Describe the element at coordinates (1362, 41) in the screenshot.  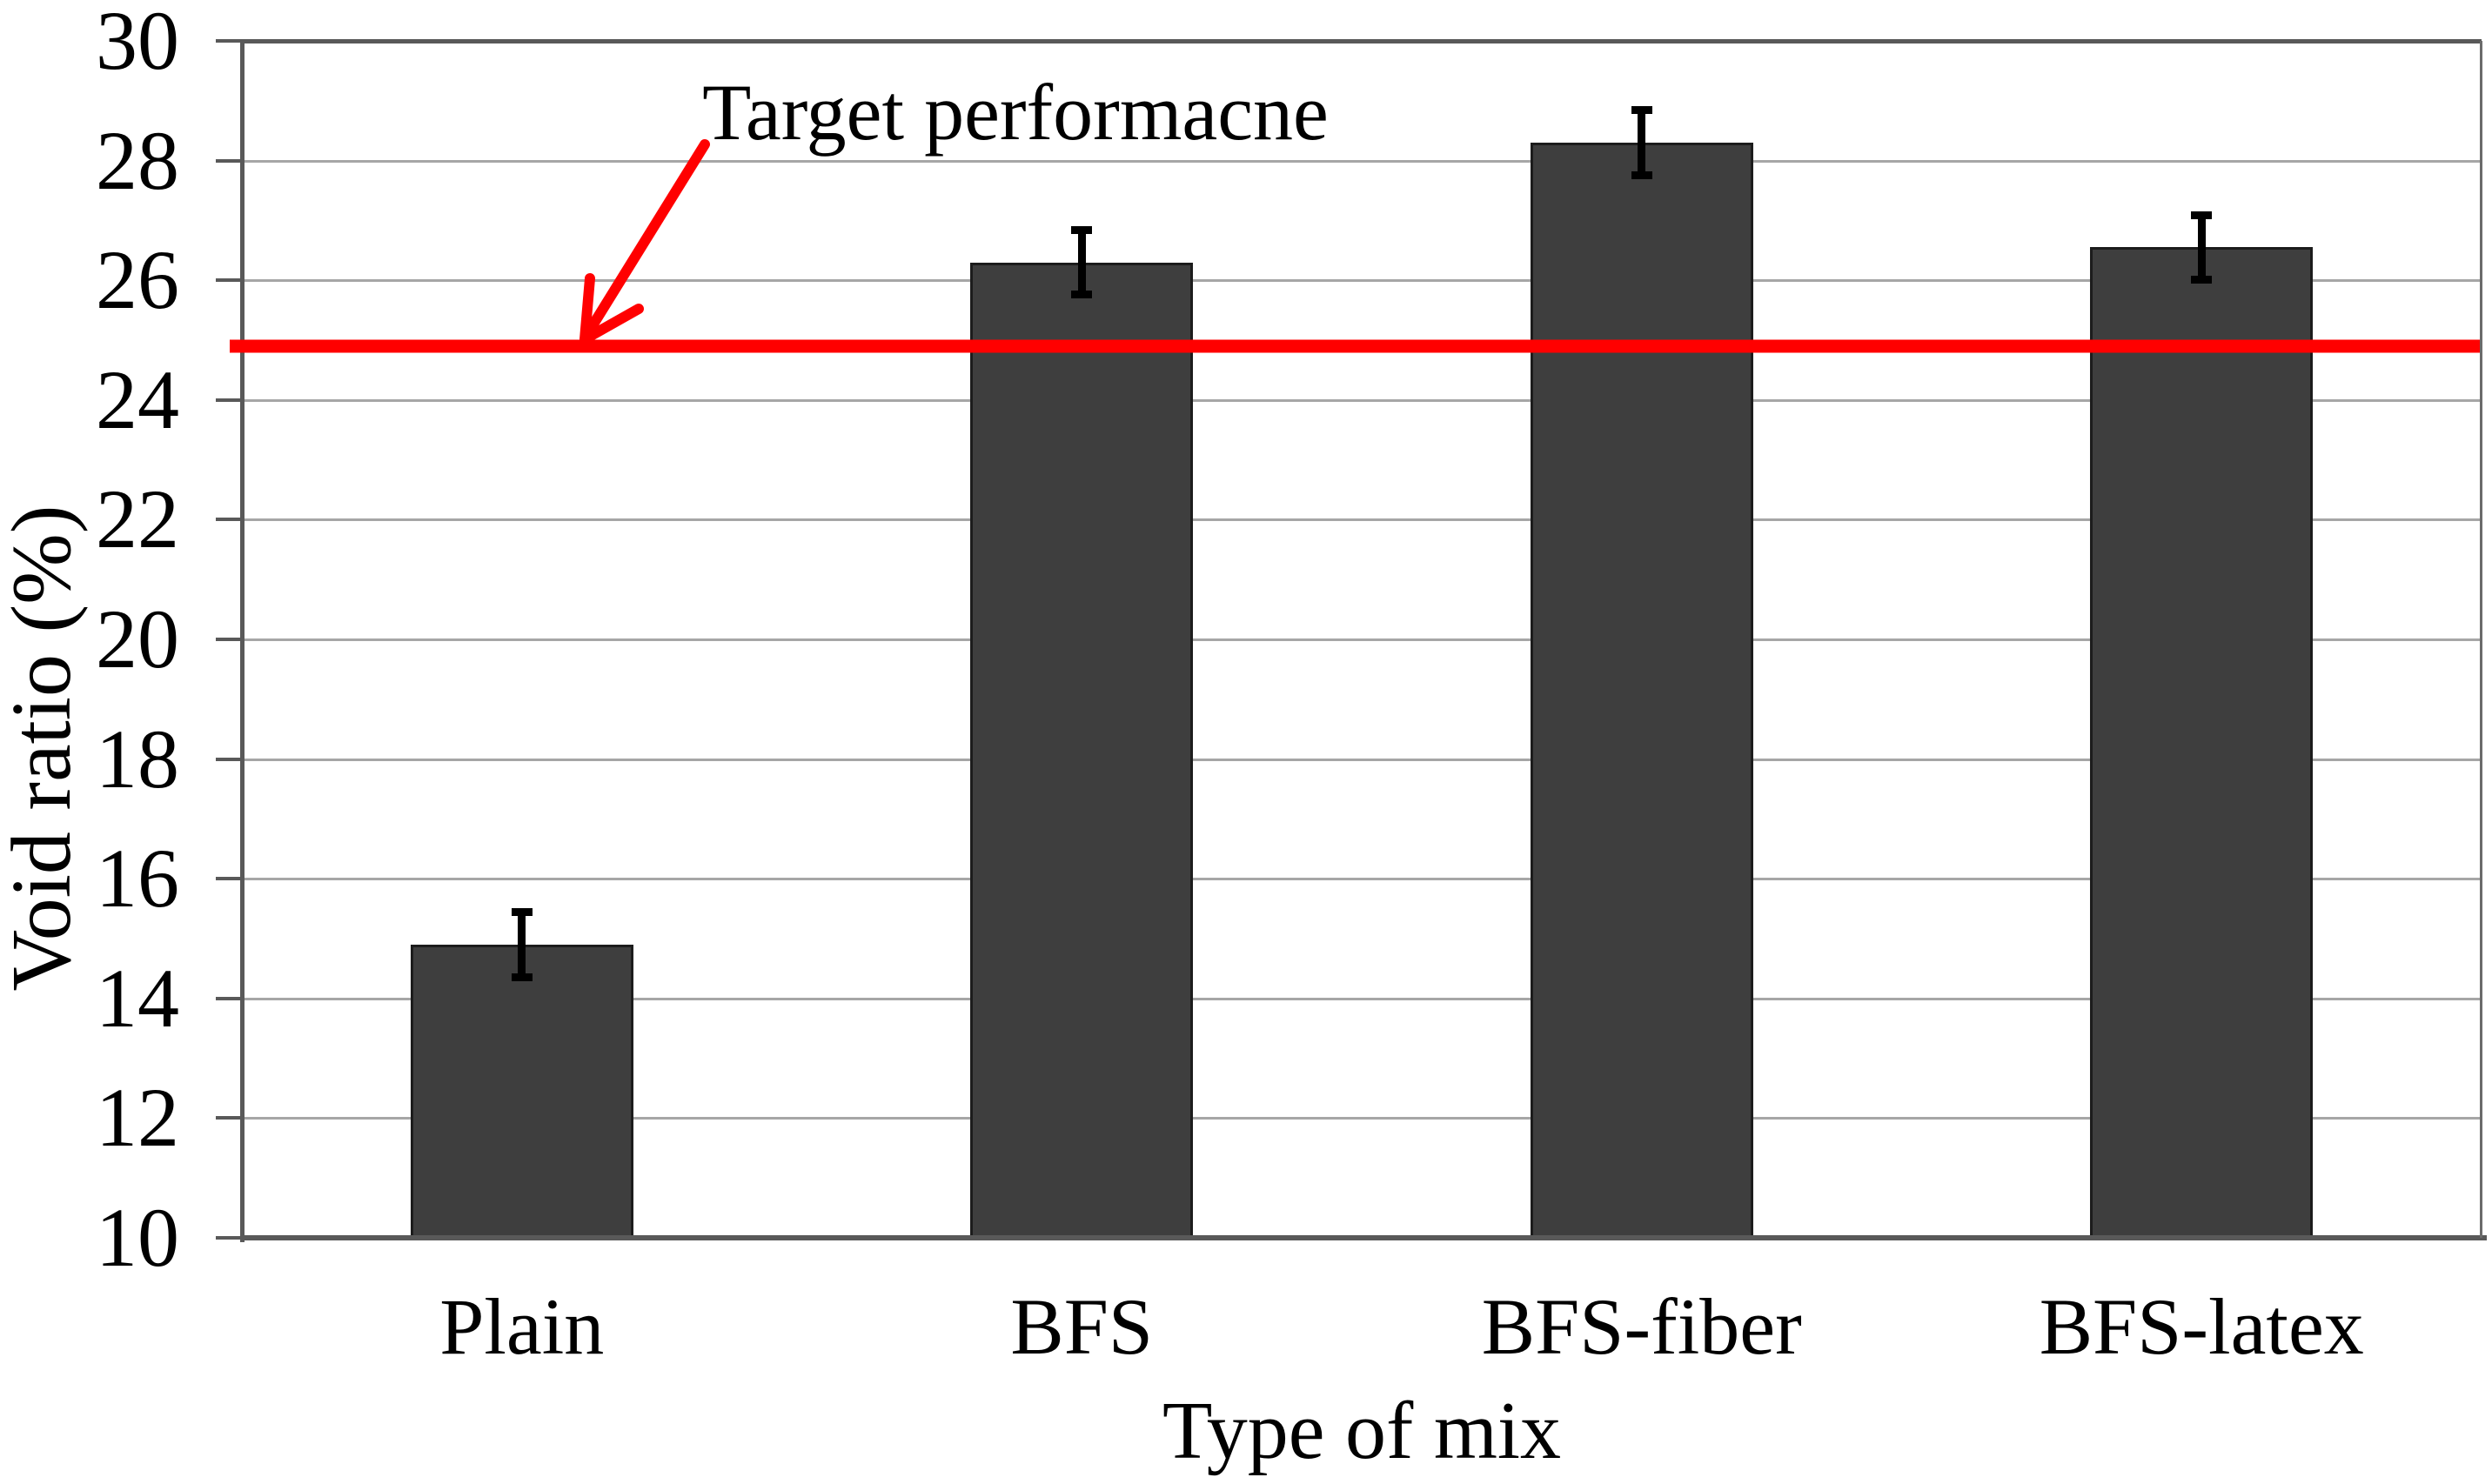
I see `axis-top-spine` at that location.